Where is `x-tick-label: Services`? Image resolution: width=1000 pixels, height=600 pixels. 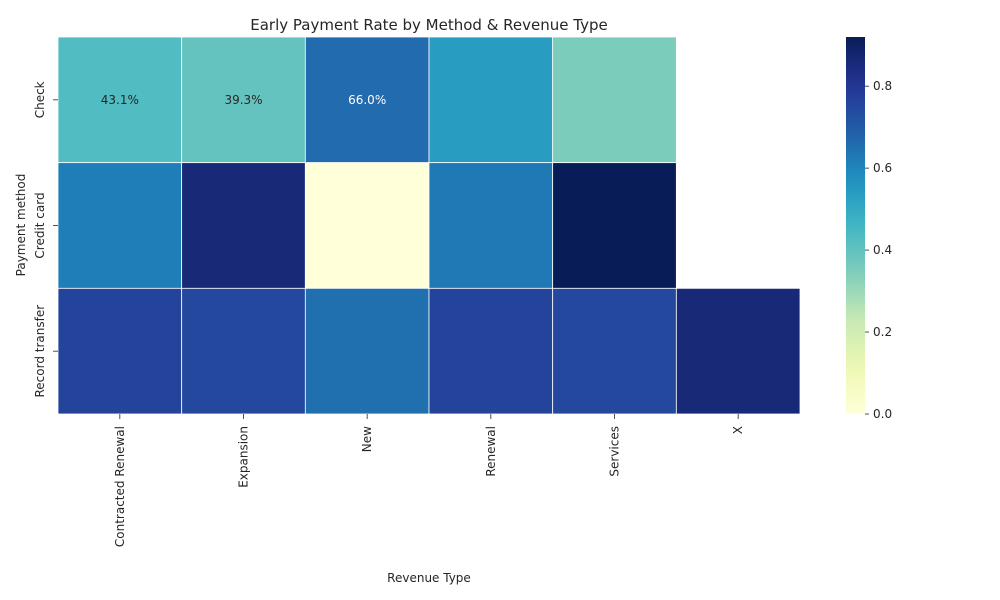
x-tick-label: Services is located at coordinates (615, 451).